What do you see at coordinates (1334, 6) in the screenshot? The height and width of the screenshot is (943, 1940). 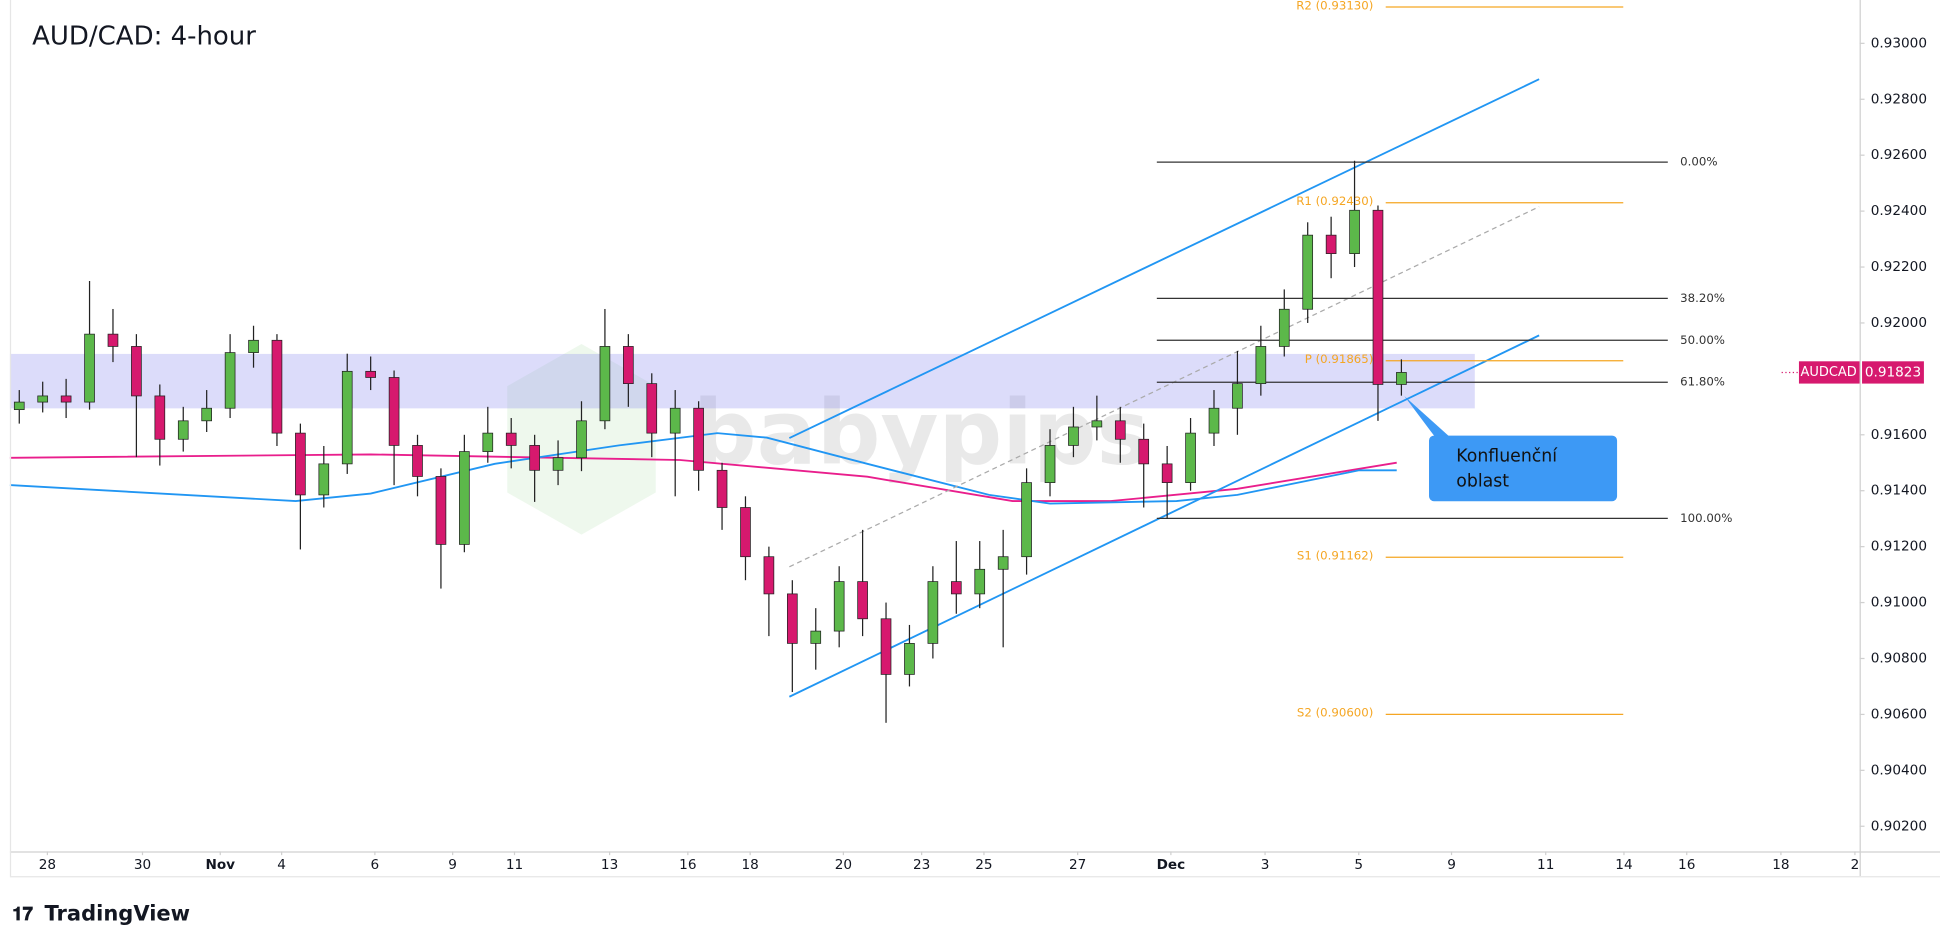 I see `pivot-label: R2 (0.93130)` at bounding box center [1334, 6].